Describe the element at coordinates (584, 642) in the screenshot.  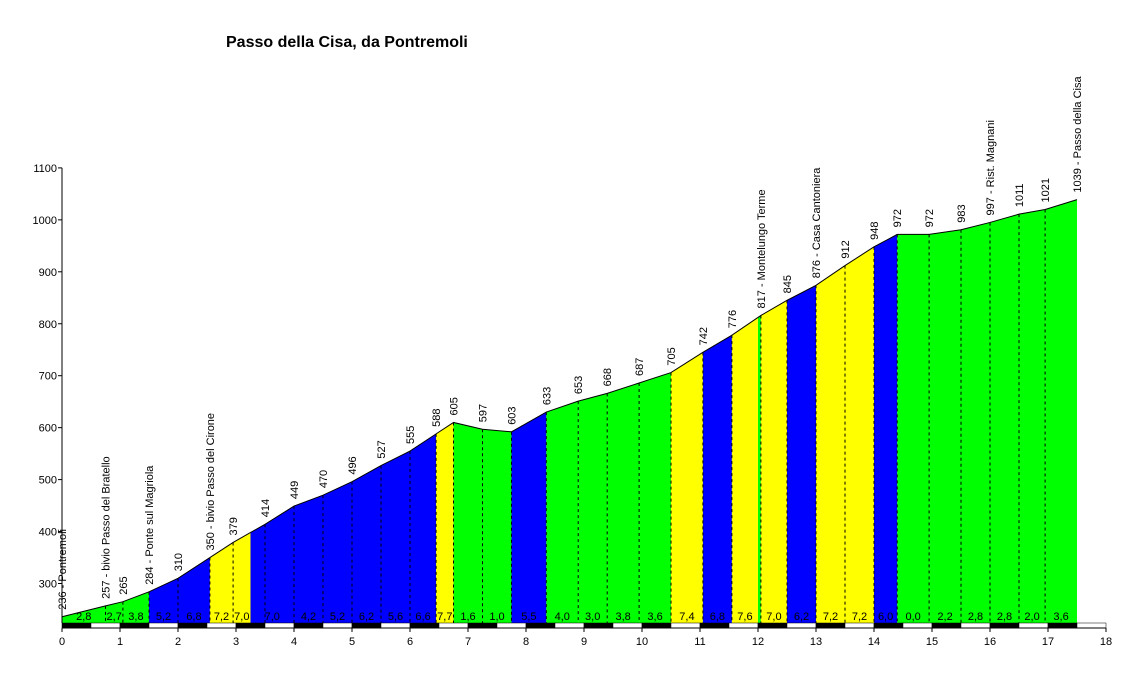
I see `x-tick-label-9: 9` at that location.